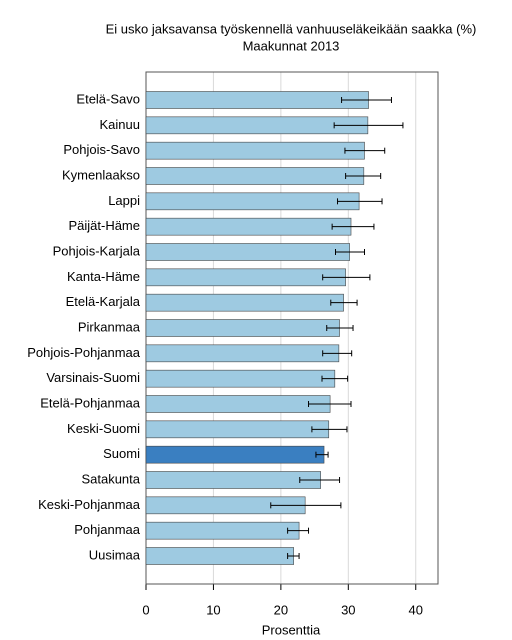 This screenshot has width=512, height=640. Describe the element at coordinates (109, 326) in the screenshot. I see `y-tick-label: Pirkanmaa` at that location.